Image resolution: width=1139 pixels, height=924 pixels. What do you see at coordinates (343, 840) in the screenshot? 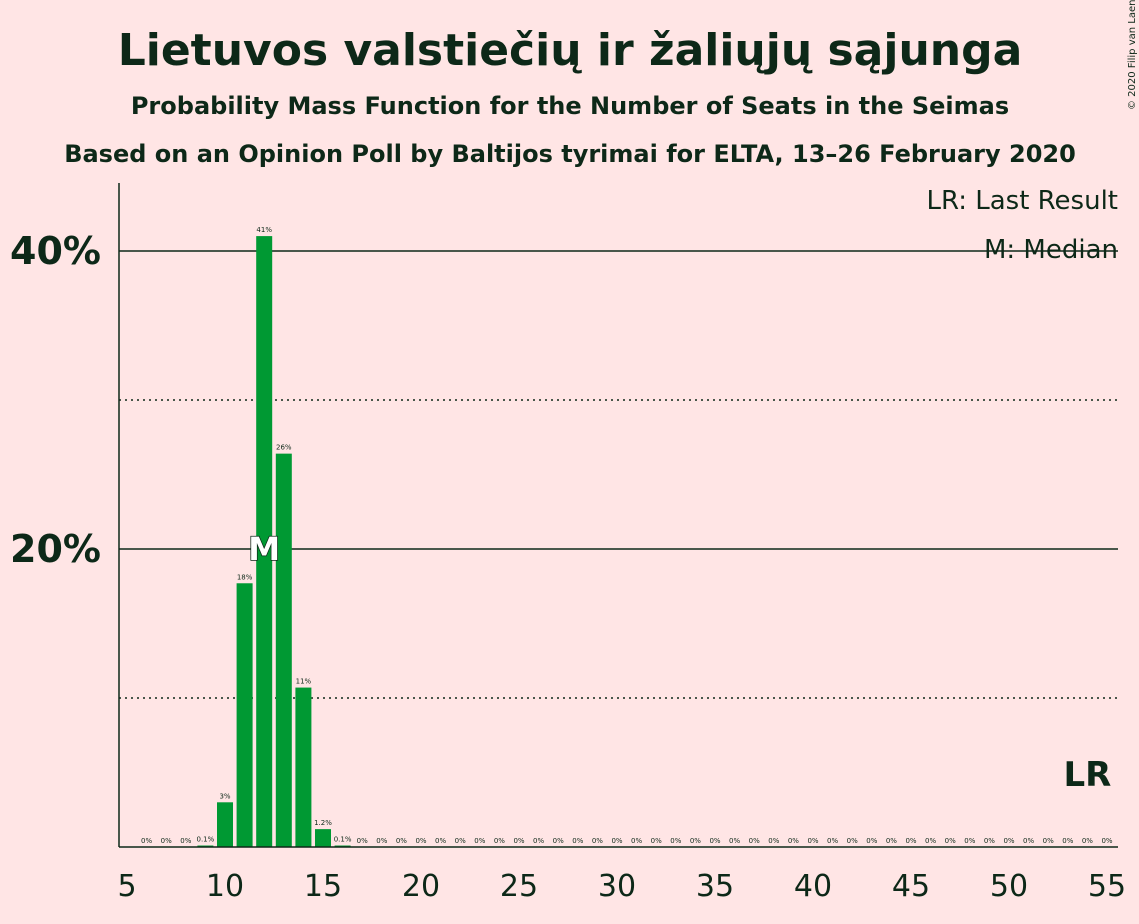
I see `bar-label-seat-16: 0.1%` at bounding box center [343, 840].